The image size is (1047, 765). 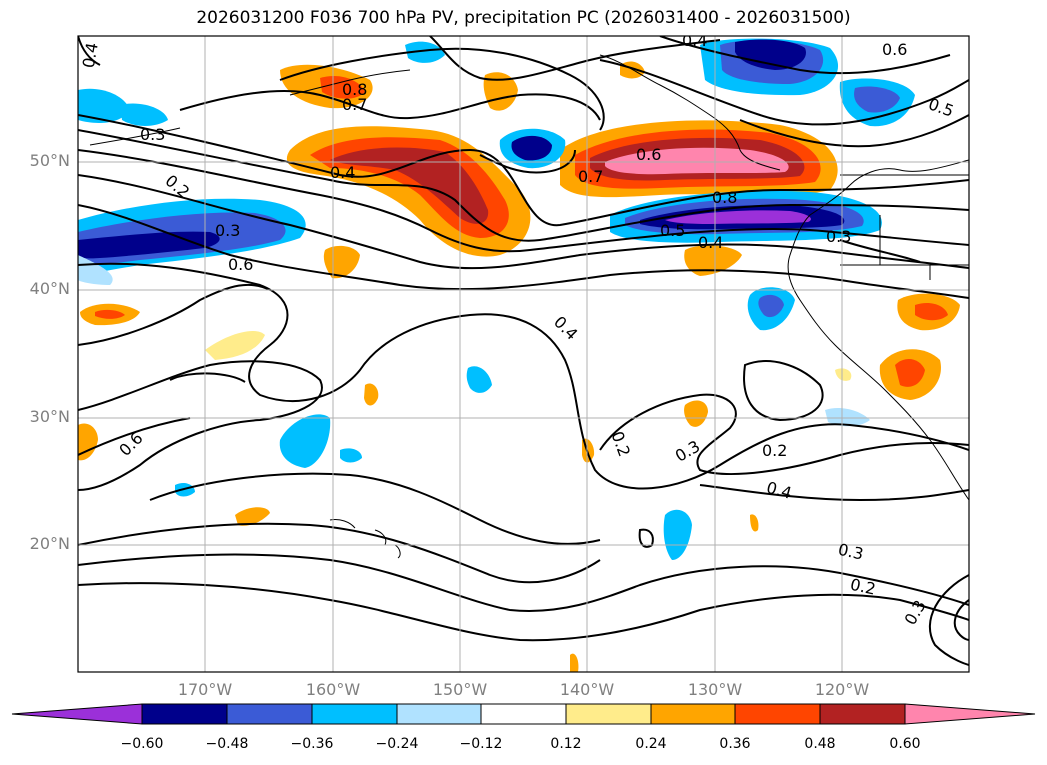 What do you see at coordinates (49, 416) in the screenshot?
I see `lat-label: 30°N` at bounding box center [49, 416].